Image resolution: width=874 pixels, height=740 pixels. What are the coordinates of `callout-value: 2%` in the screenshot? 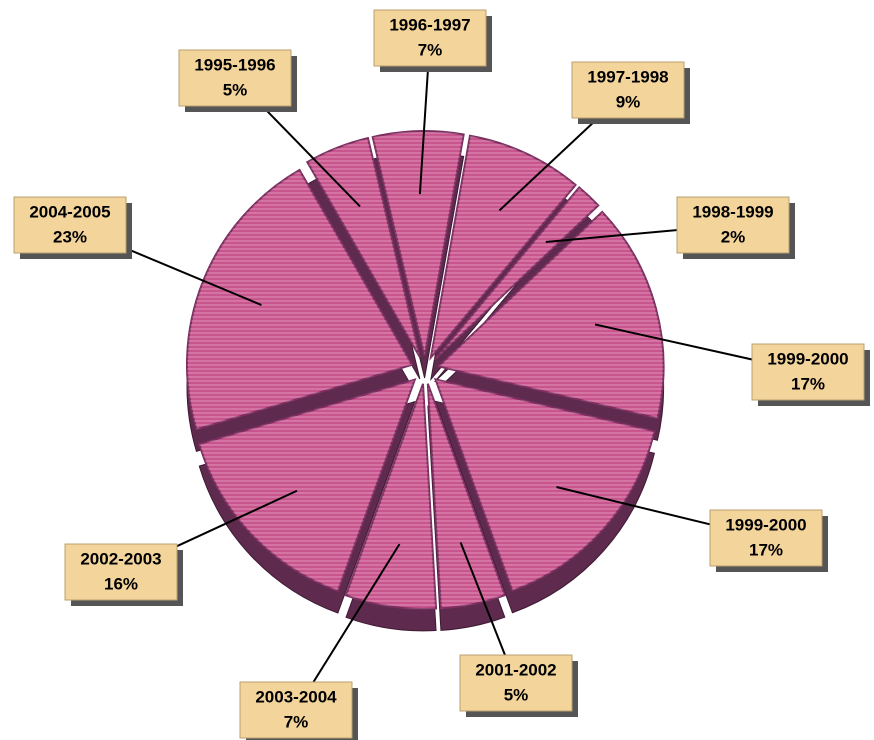 It's located at (733, 236).